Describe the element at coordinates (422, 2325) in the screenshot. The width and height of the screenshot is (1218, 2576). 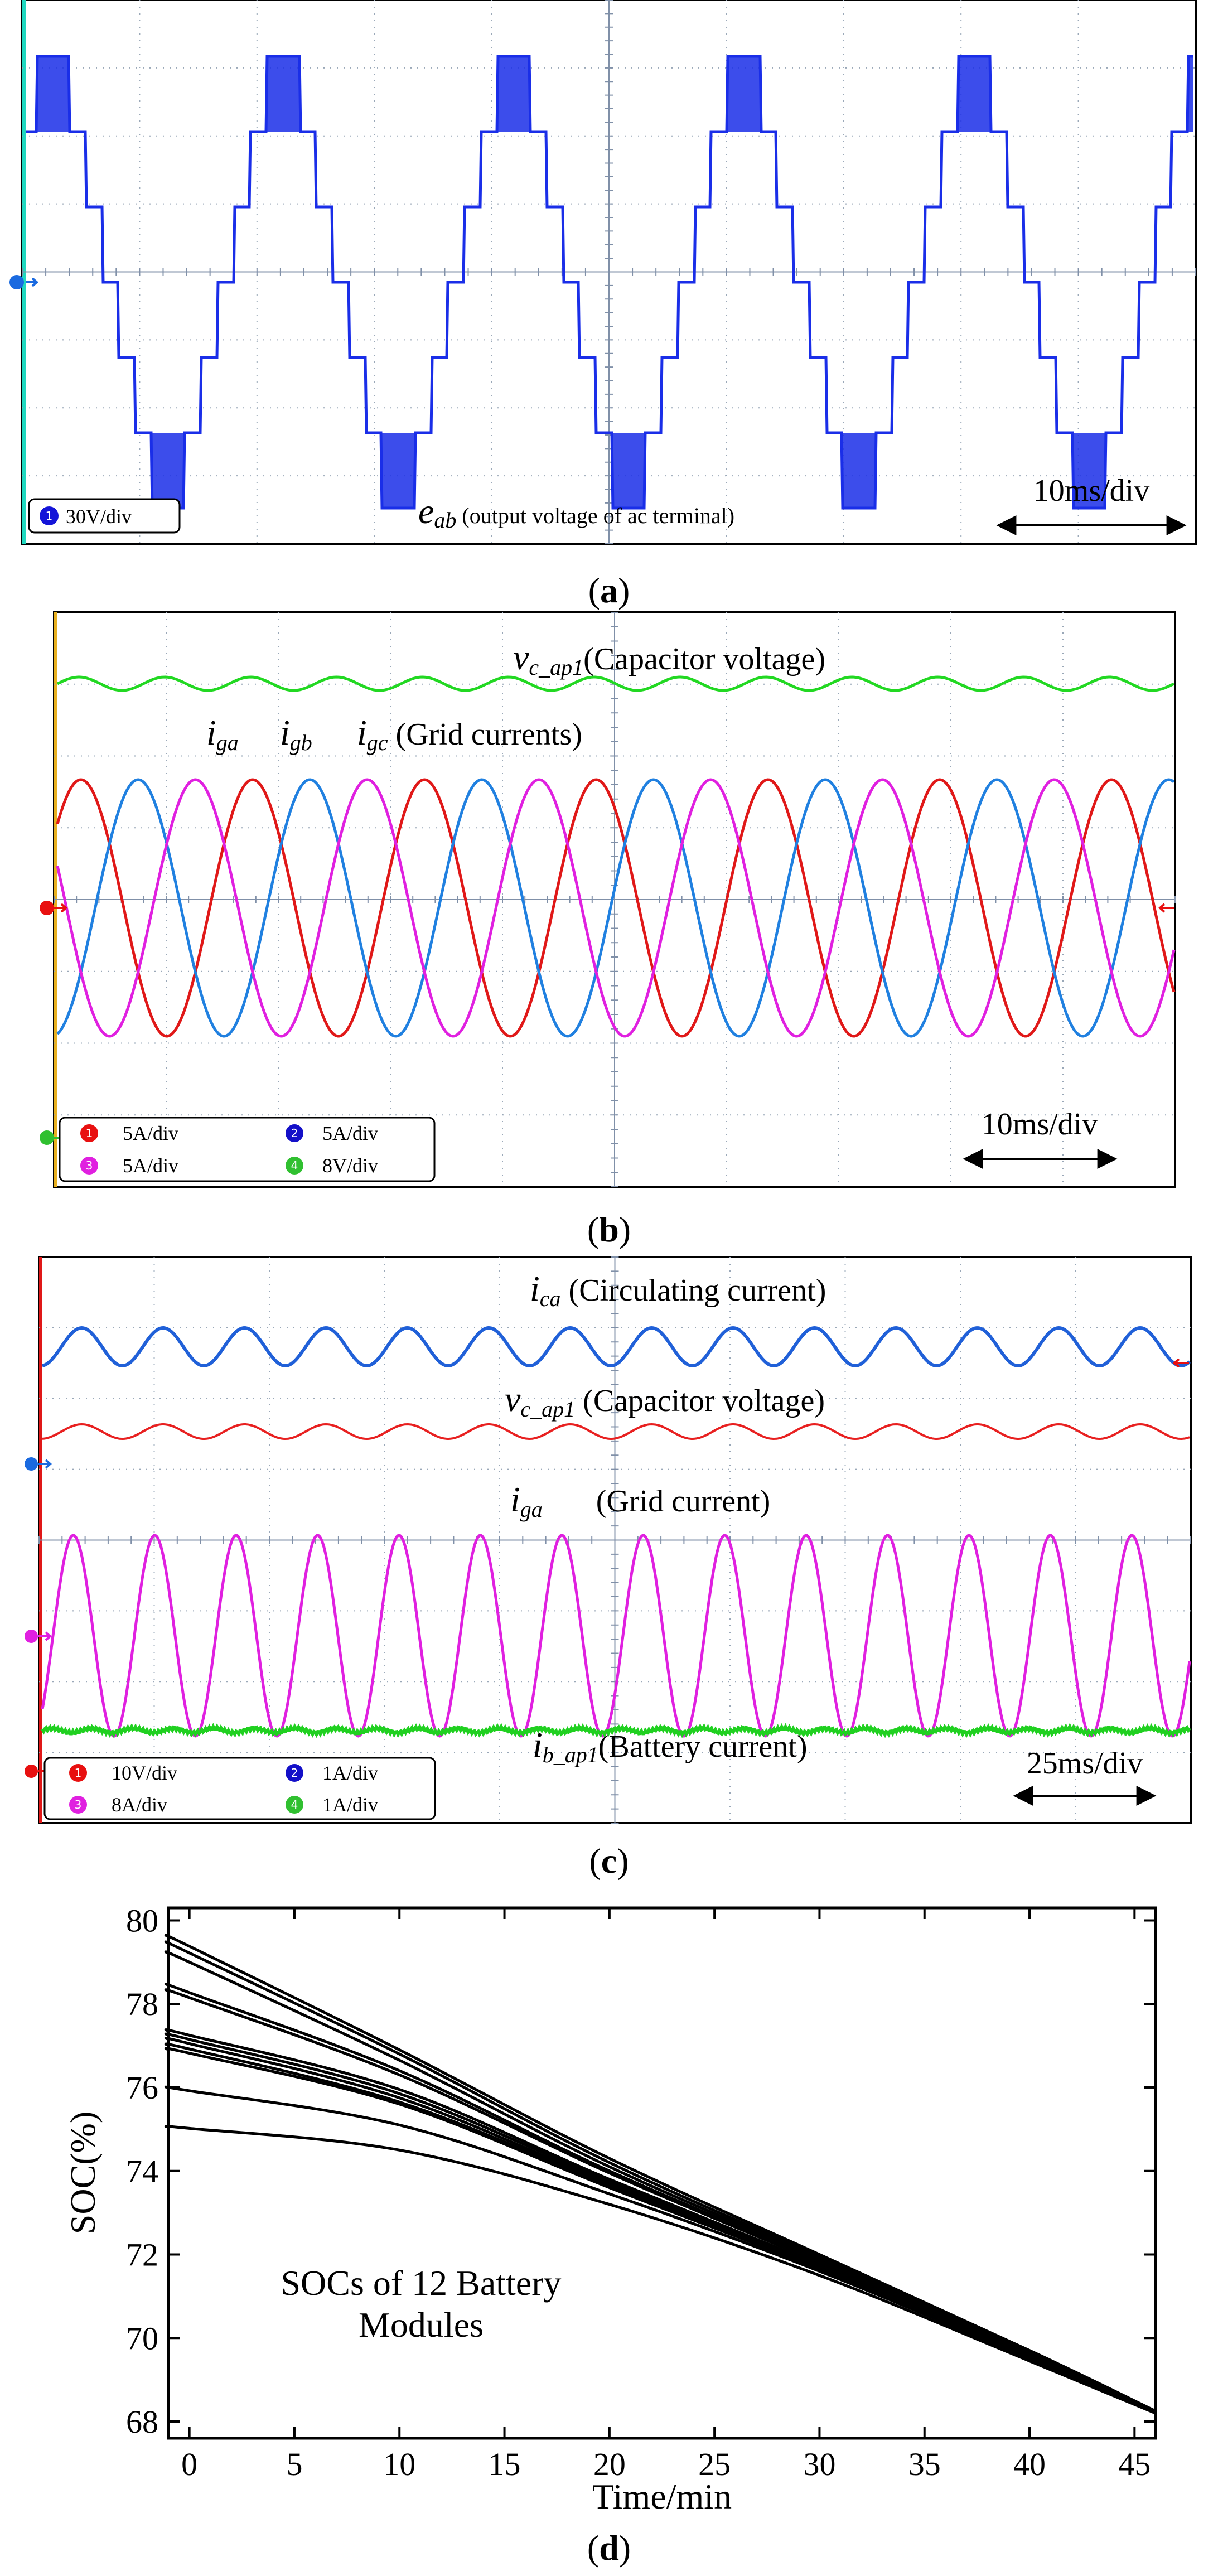
I see `soc-annotation-line-2: Modules` at that location.